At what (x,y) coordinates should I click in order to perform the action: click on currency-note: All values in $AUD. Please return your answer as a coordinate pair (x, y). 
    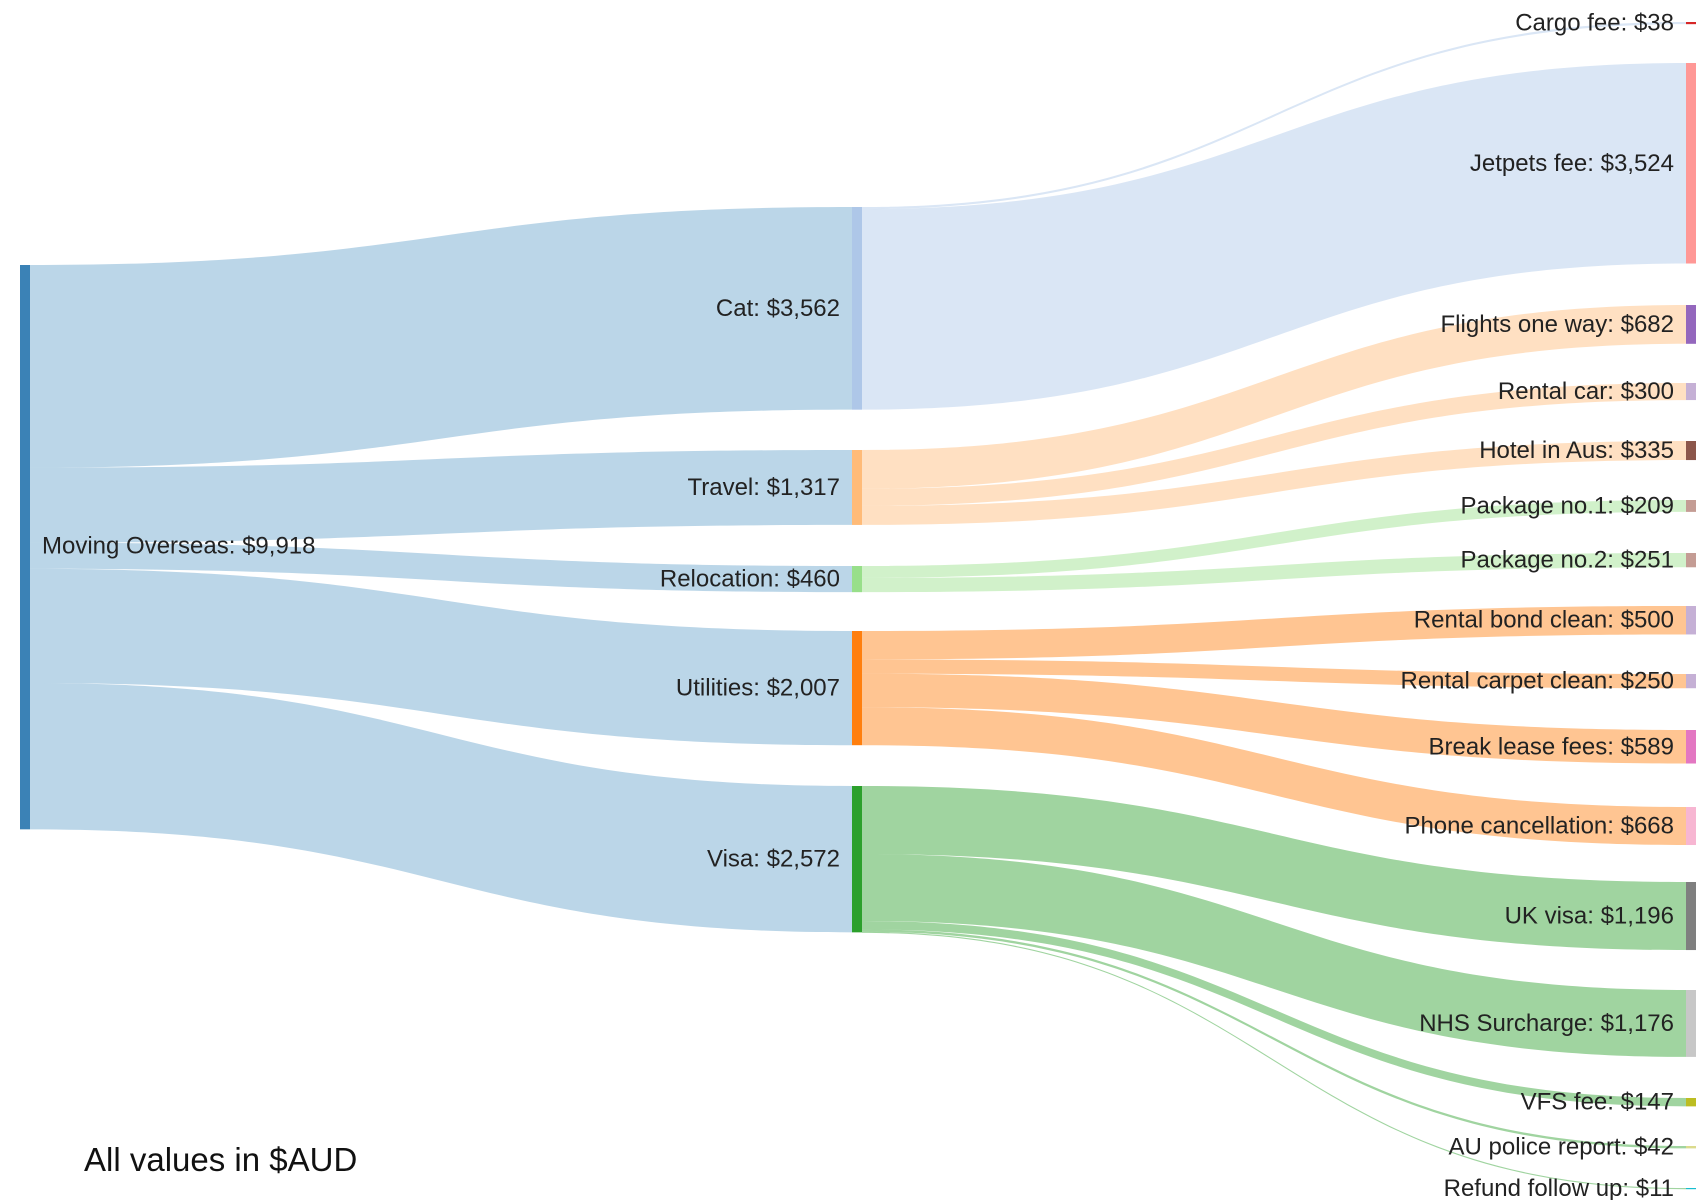
    Looking at the image, I should click on (221, 1159).